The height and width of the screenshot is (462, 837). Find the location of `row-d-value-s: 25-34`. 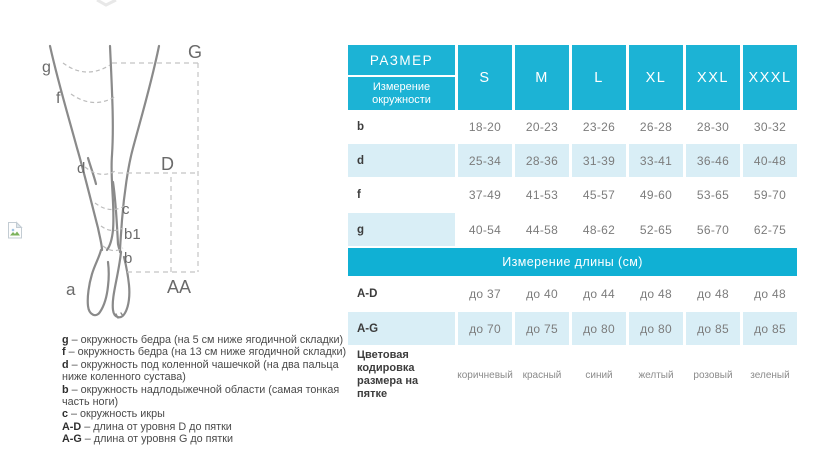

row-d-value-s: 25-34 is located at coordinates (485, 160).